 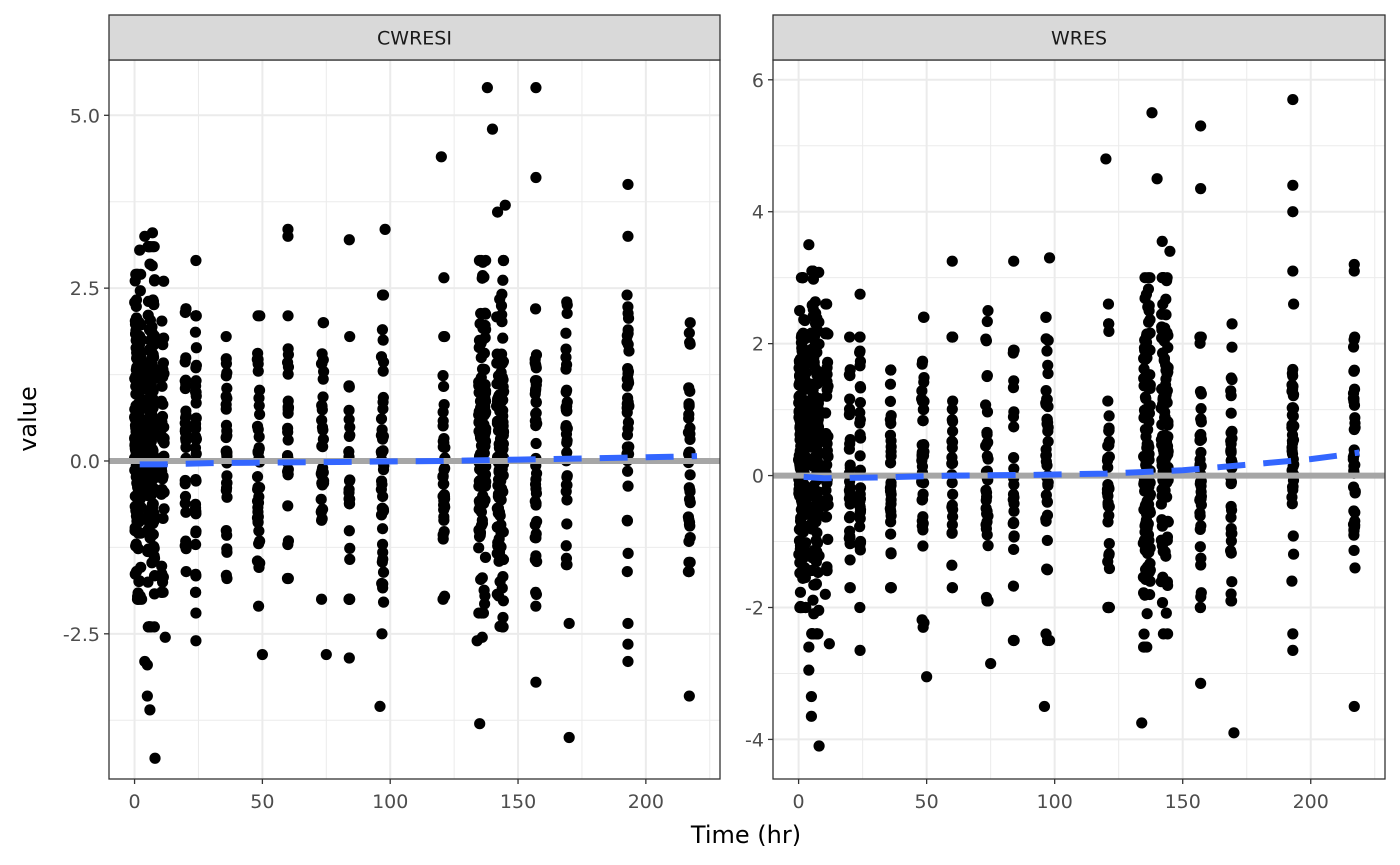 I want to click on y-tick-label: -4, so click(x=754, y=740).